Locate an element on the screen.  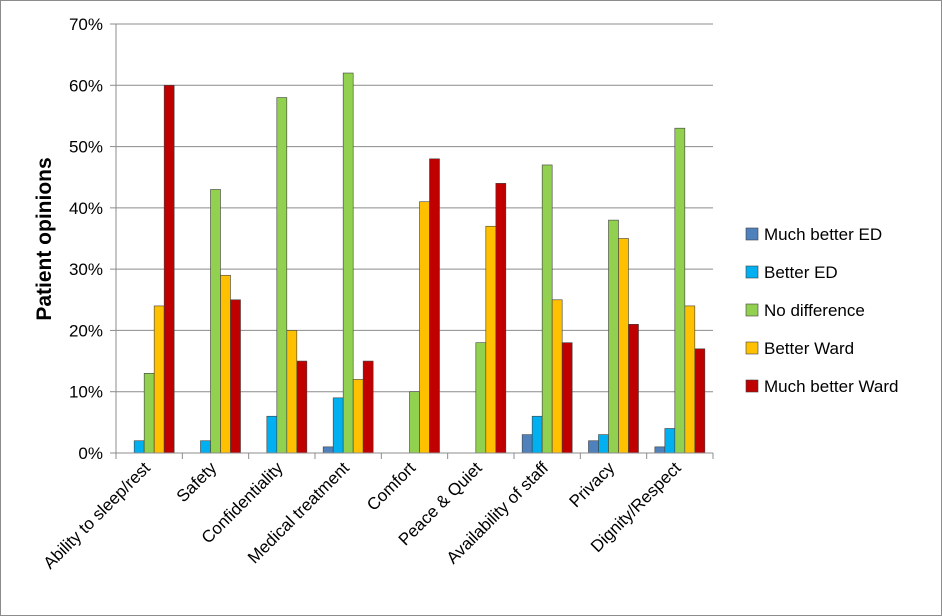
legend-label: Much better Ward is located at coordinates (831, 386).